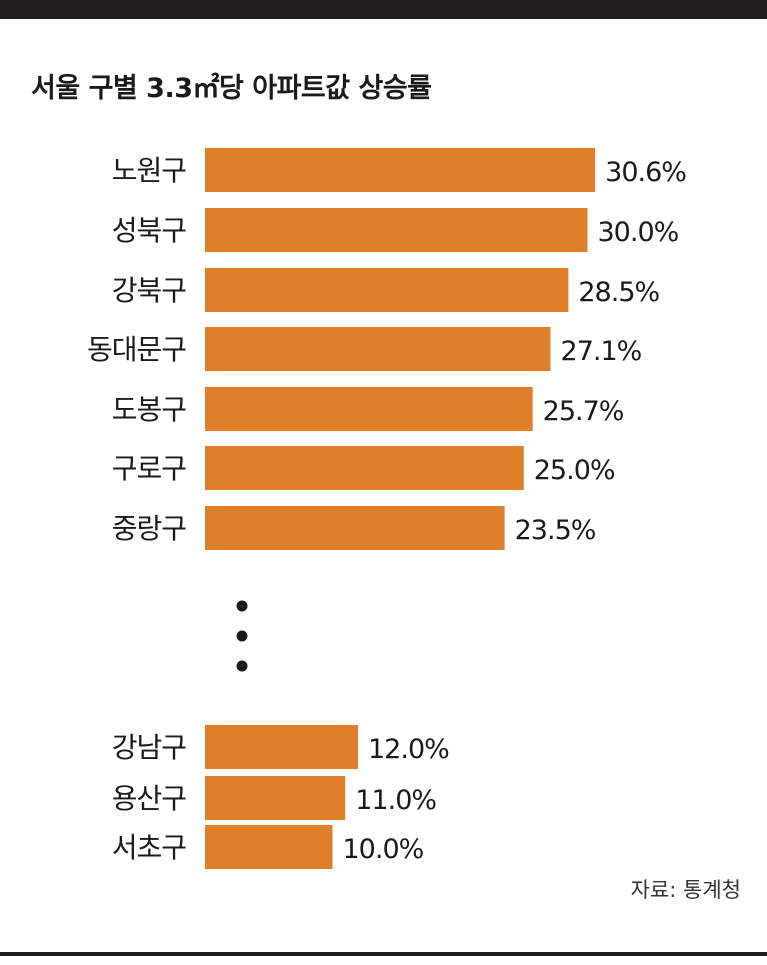  I want to click on bar-중랑구, so click(355, 528).